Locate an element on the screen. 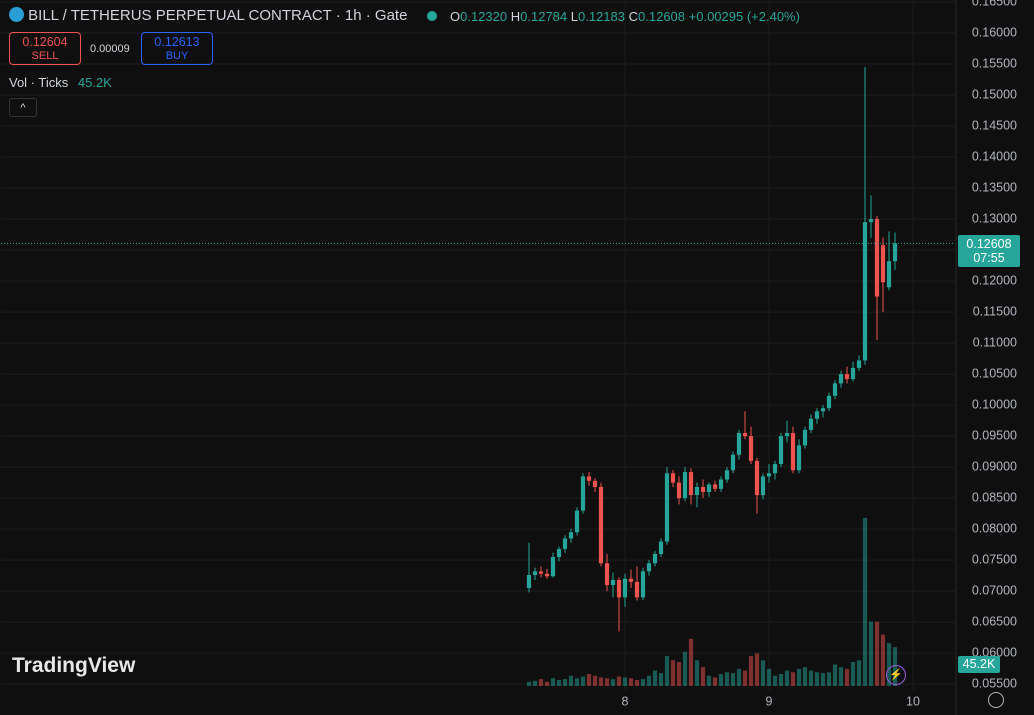  buy-button: 0.12613 BUY is located at coordinates (177, 48).